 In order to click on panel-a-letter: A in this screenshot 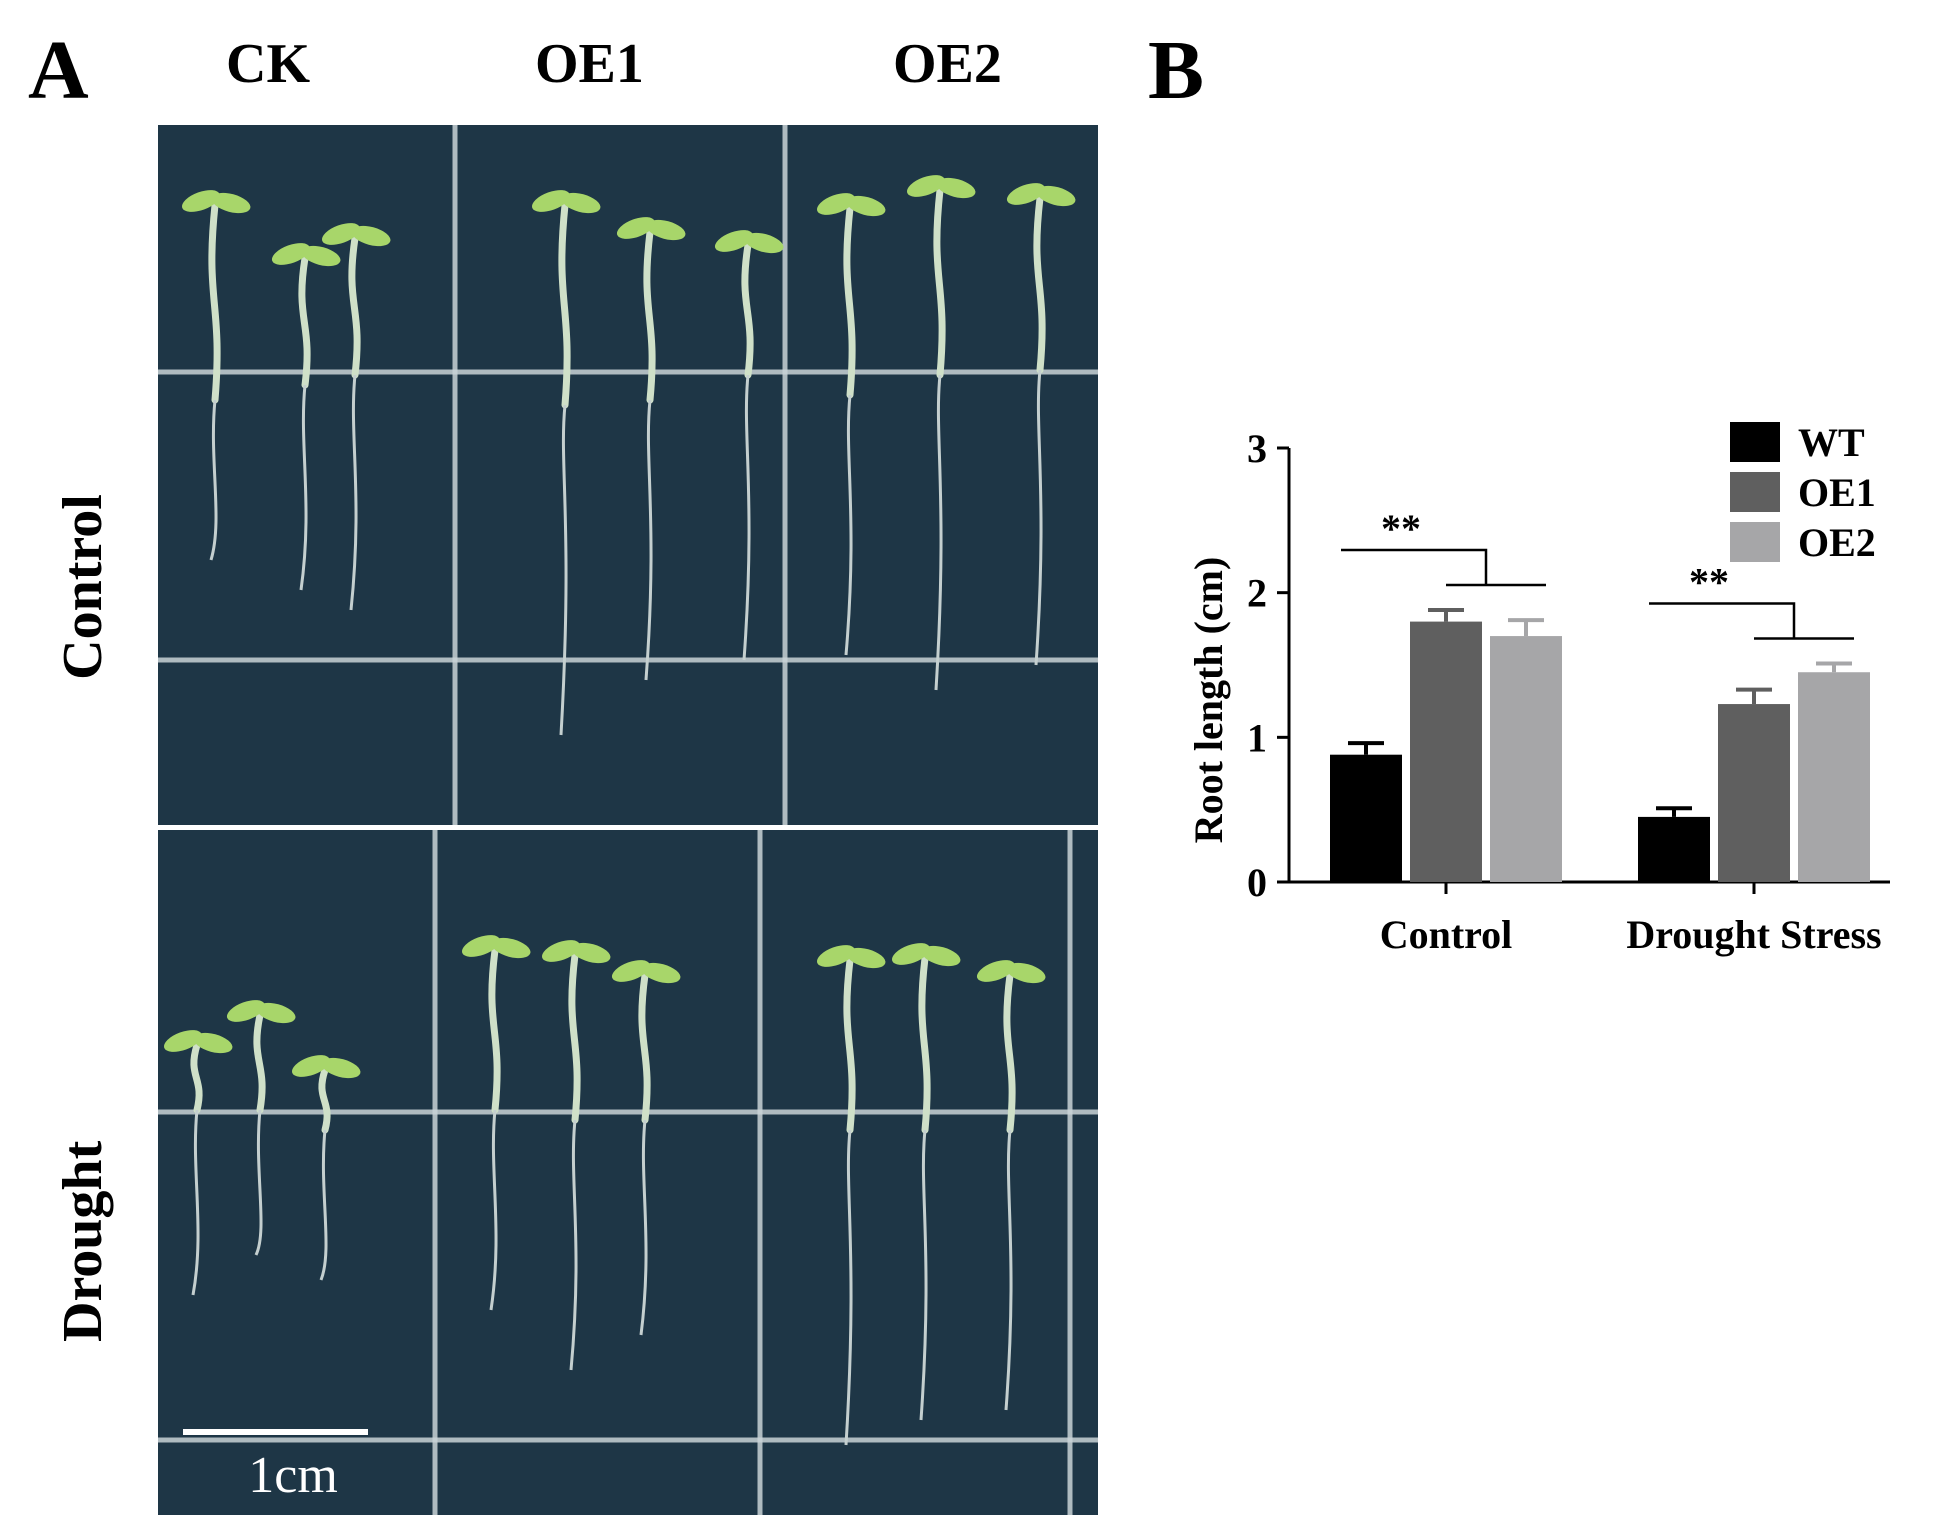, I will do `click(58, 70)`.